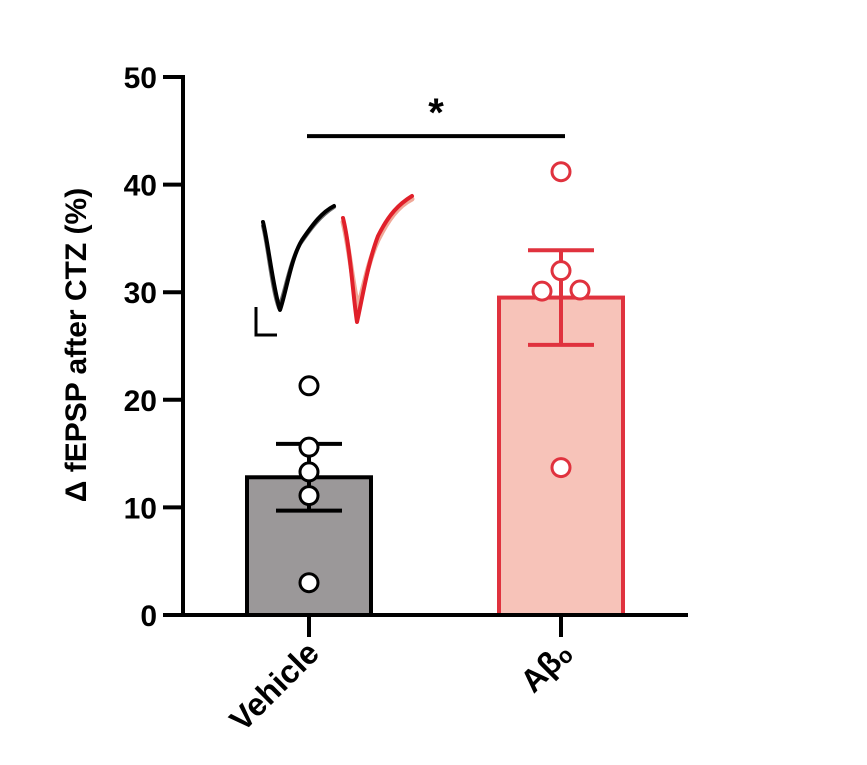  I want to click on x-tick-label-1: Aβₒ, so click(545, 666).